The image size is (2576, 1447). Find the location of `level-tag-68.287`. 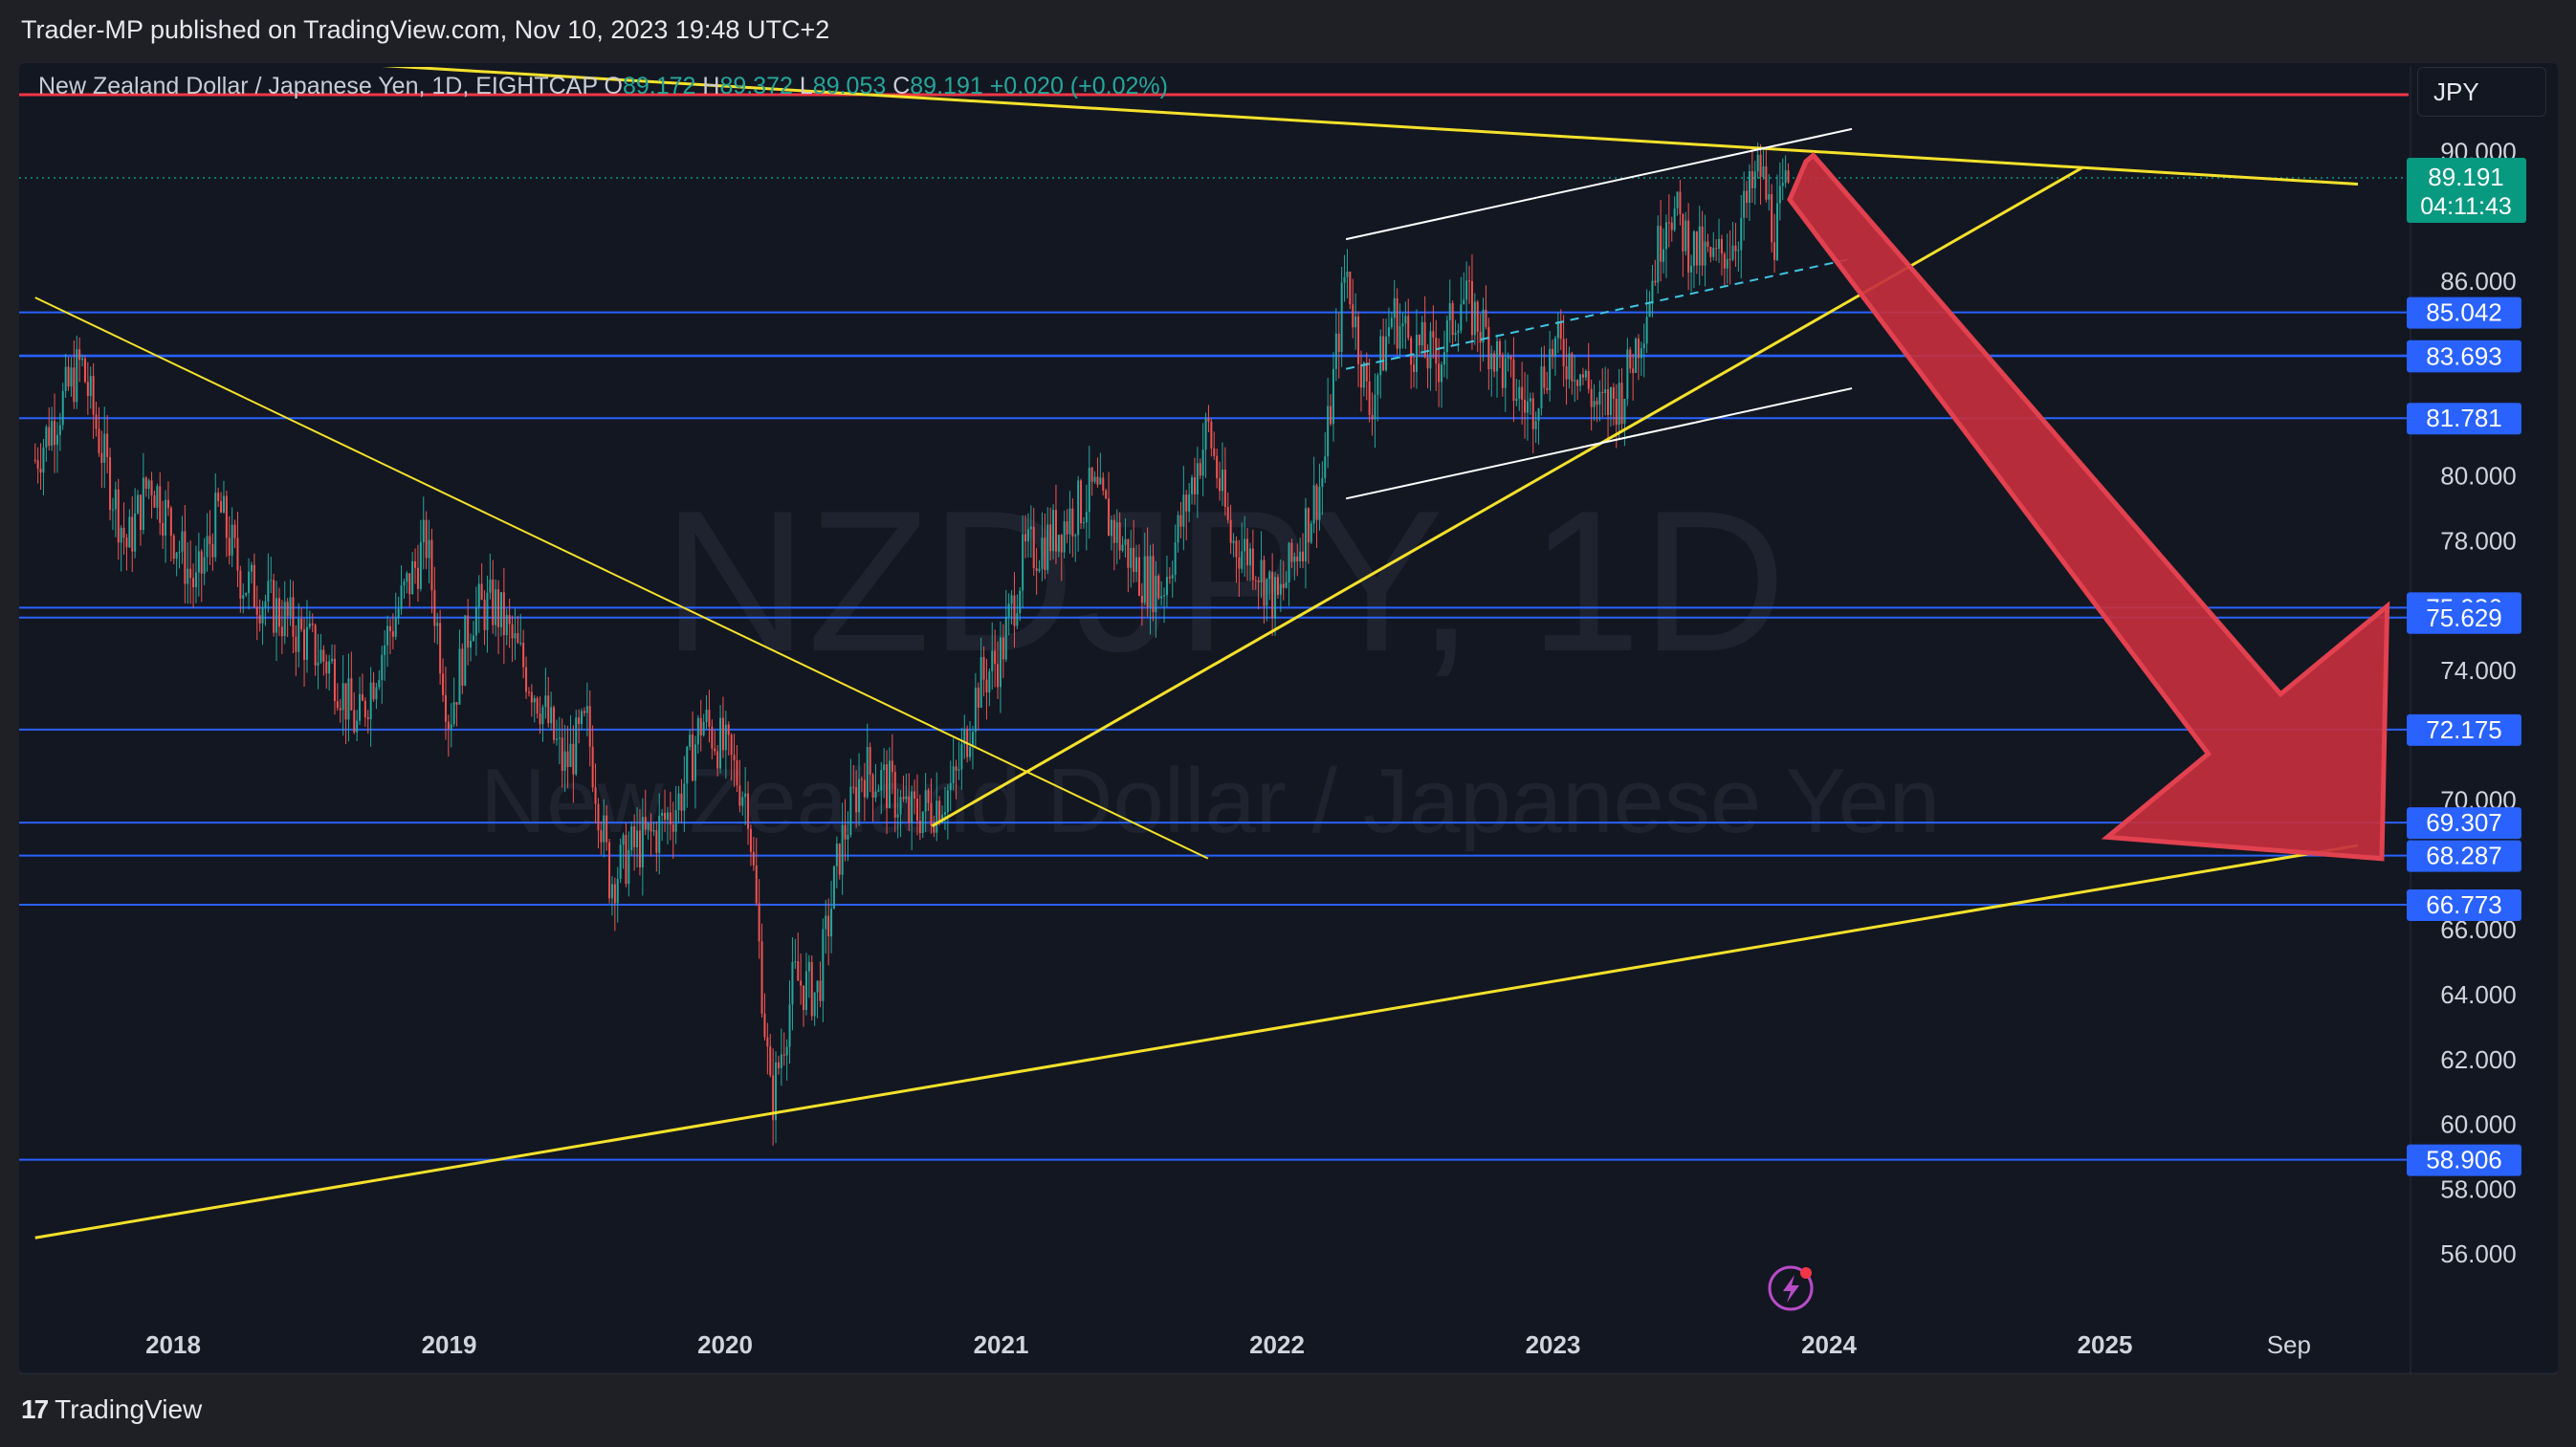

level-tag-68.287 is located at coordinates (2464, 856).